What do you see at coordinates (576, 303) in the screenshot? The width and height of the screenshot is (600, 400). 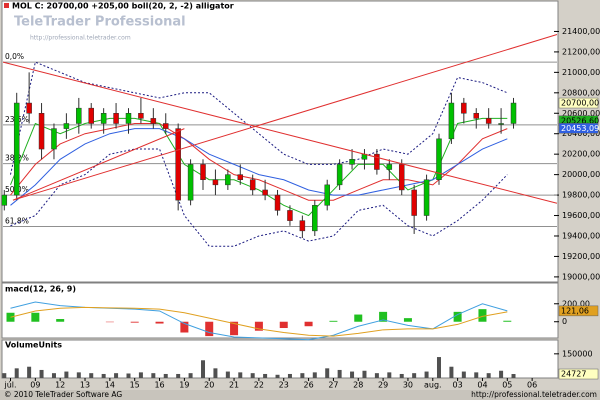 I see `y-tick-label: 200,00` at bounding box center [576, 303].